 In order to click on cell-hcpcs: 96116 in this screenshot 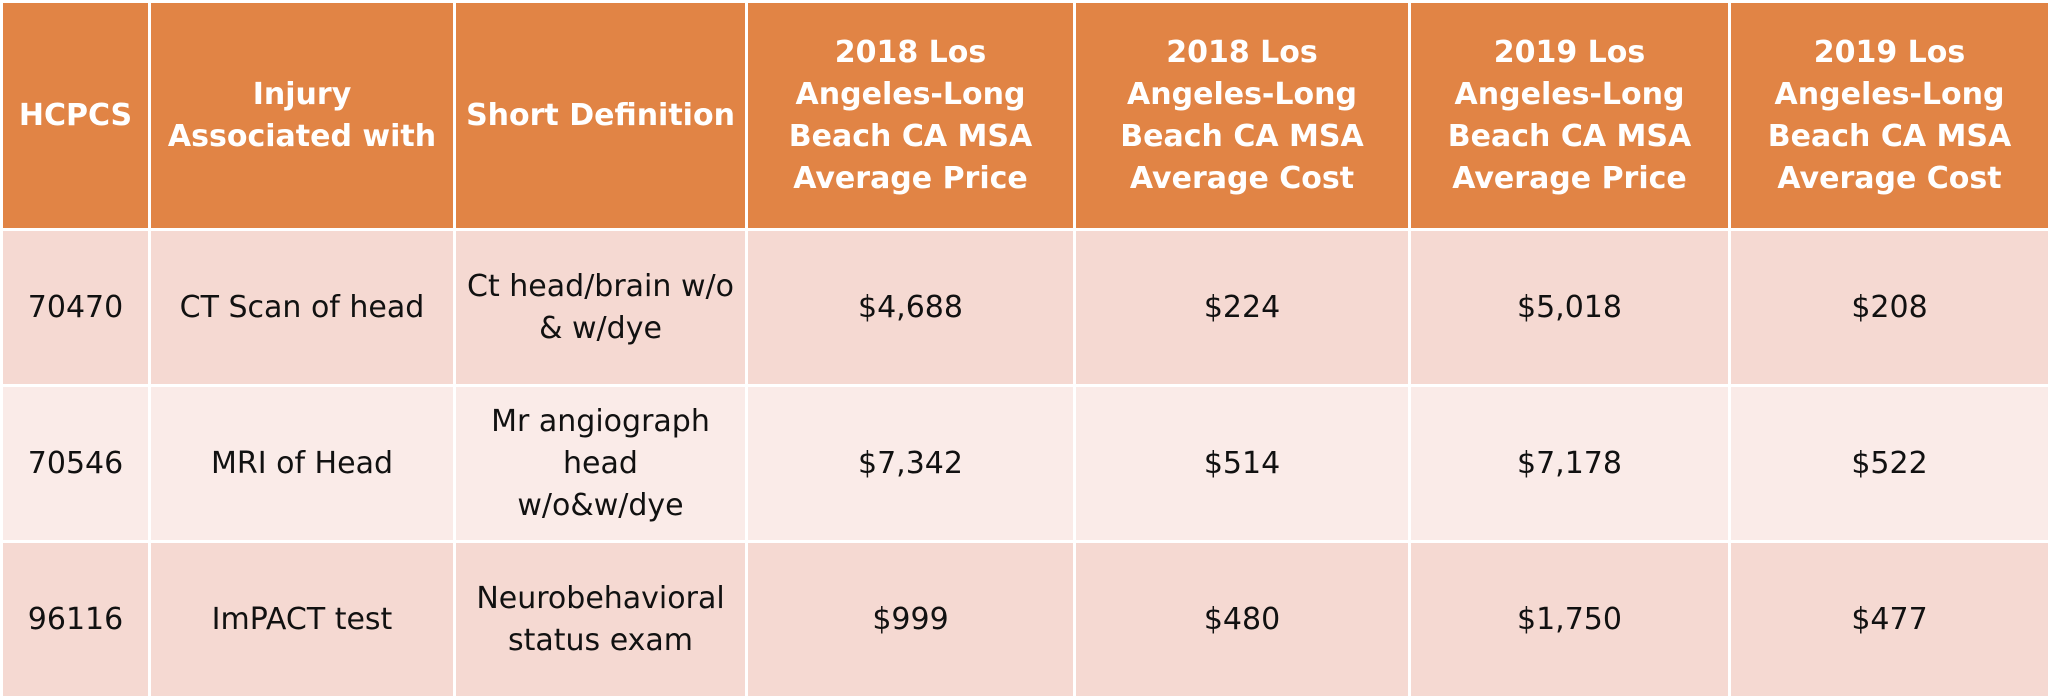, I will do `click(75, 618)`.